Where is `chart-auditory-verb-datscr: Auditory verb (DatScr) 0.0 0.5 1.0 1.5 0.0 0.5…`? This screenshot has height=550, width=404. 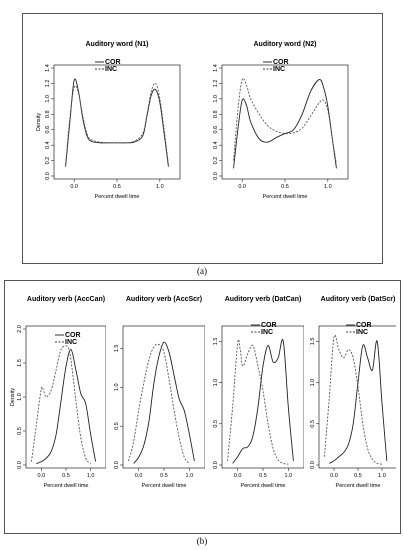 chart-auditory-verb-datscr: Auditory verb (DatScr) 0.0 0.5 1.0 1.5 0.0 0.5… is located at coordinates (353, 392).